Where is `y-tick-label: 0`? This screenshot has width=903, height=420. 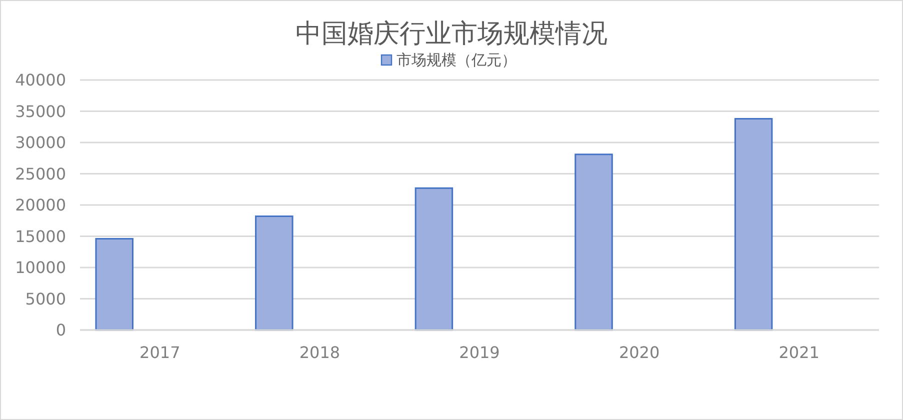
y-tick-label: 0 is located at coordinates (61, 330).